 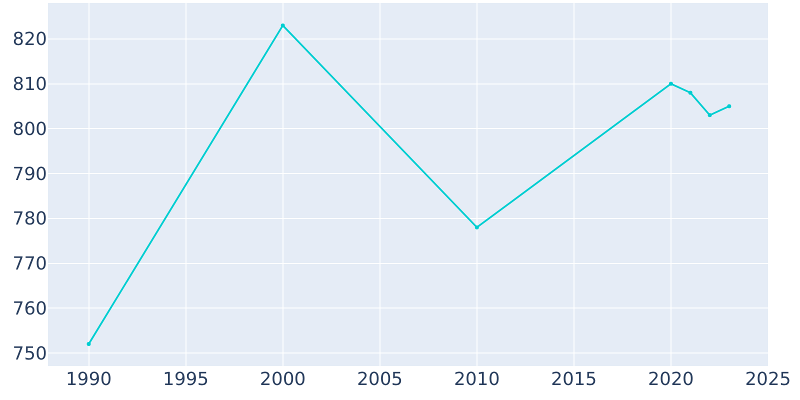 What do you see at coordinates (29, 309) in the screenshot?
I see `y-tick-label: 760` at bounding box center [29, 309].